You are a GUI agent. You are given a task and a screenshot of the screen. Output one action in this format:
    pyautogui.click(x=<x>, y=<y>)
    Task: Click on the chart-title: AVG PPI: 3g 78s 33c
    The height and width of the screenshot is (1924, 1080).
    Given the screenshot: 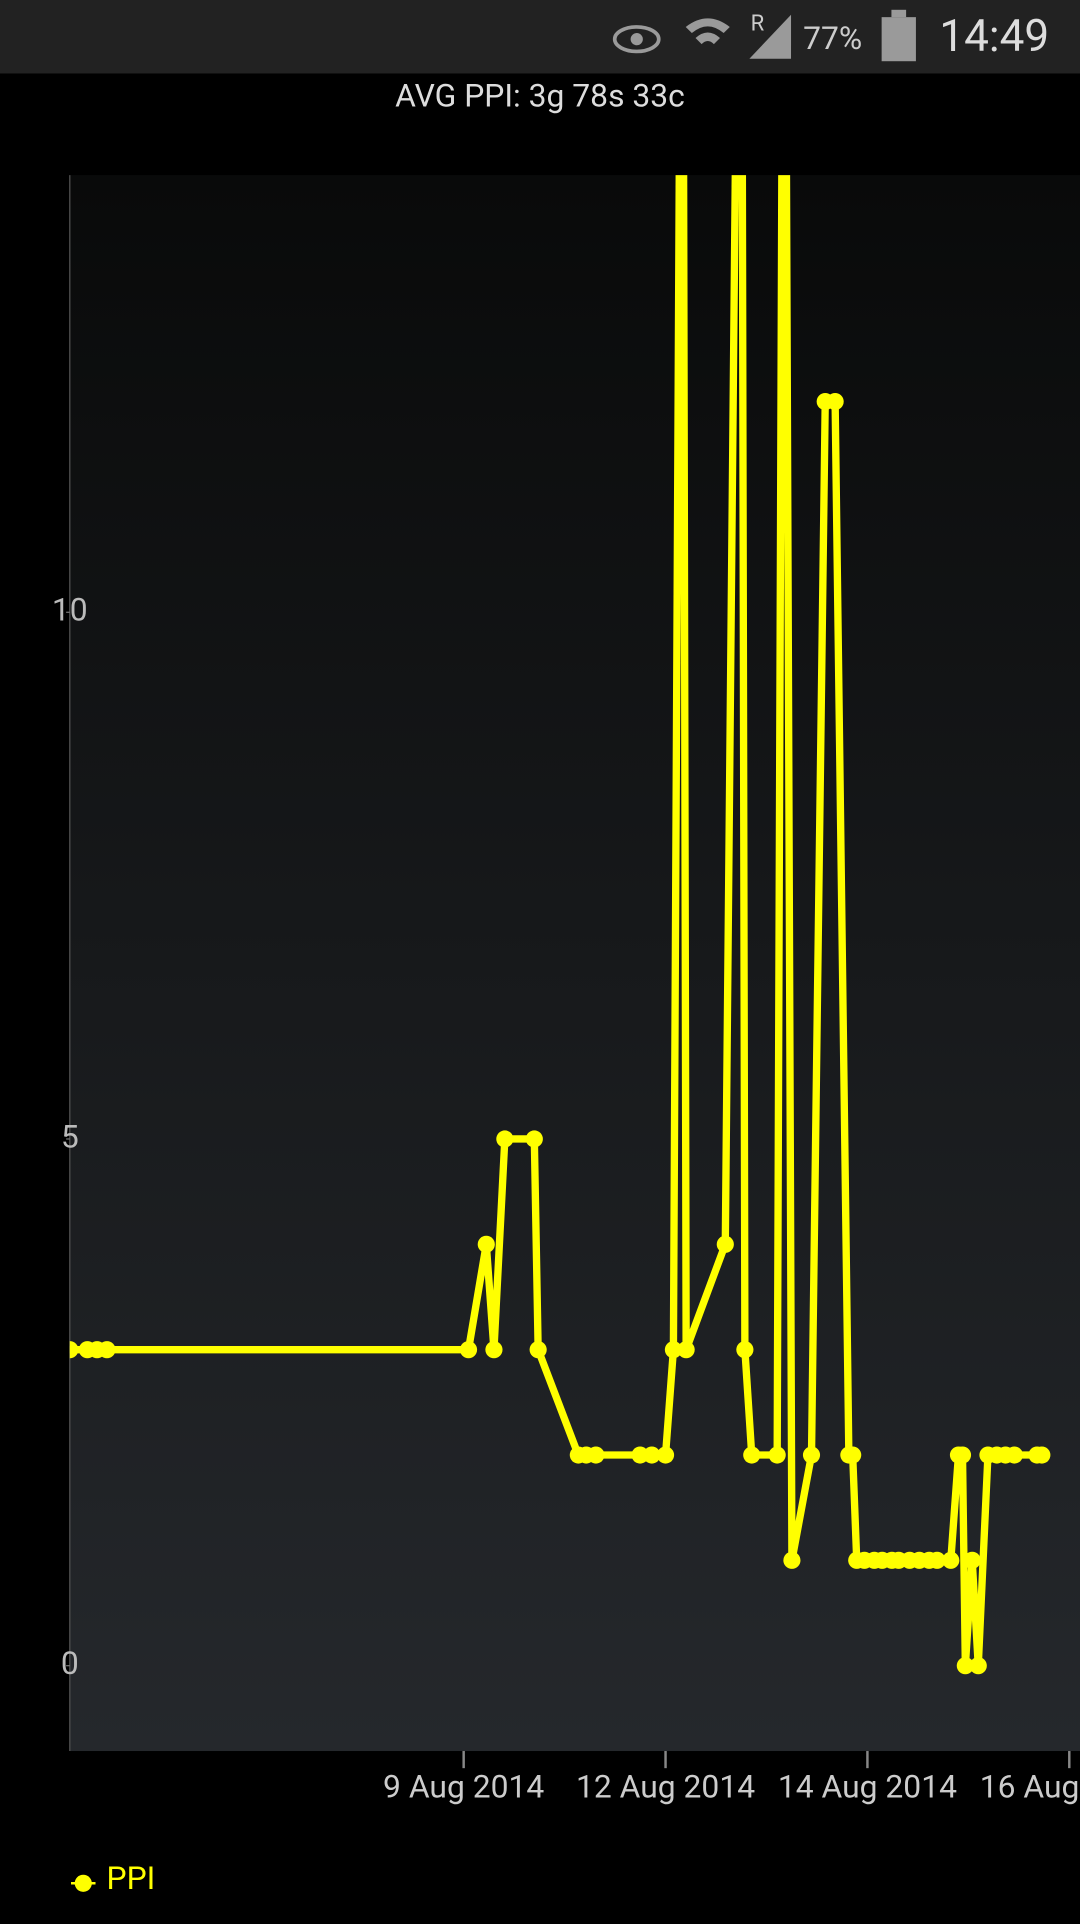 What is the action you would take?
    pyautogui.click(x=540, y=95)
    